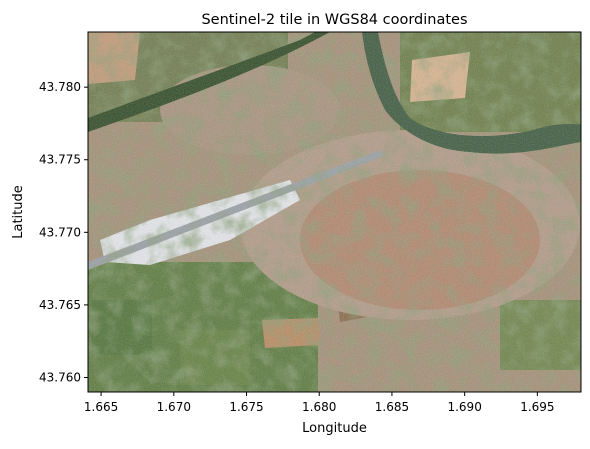 The image size is (590, 449). I want to click on x-tick-label: 1.680, so click(319, 407).